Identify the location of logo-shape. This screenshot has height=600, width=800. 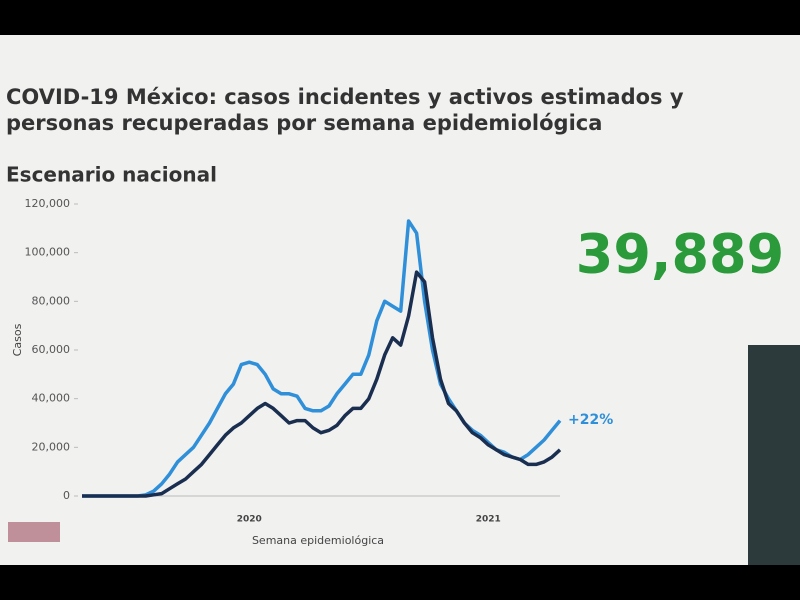
(34, 532).